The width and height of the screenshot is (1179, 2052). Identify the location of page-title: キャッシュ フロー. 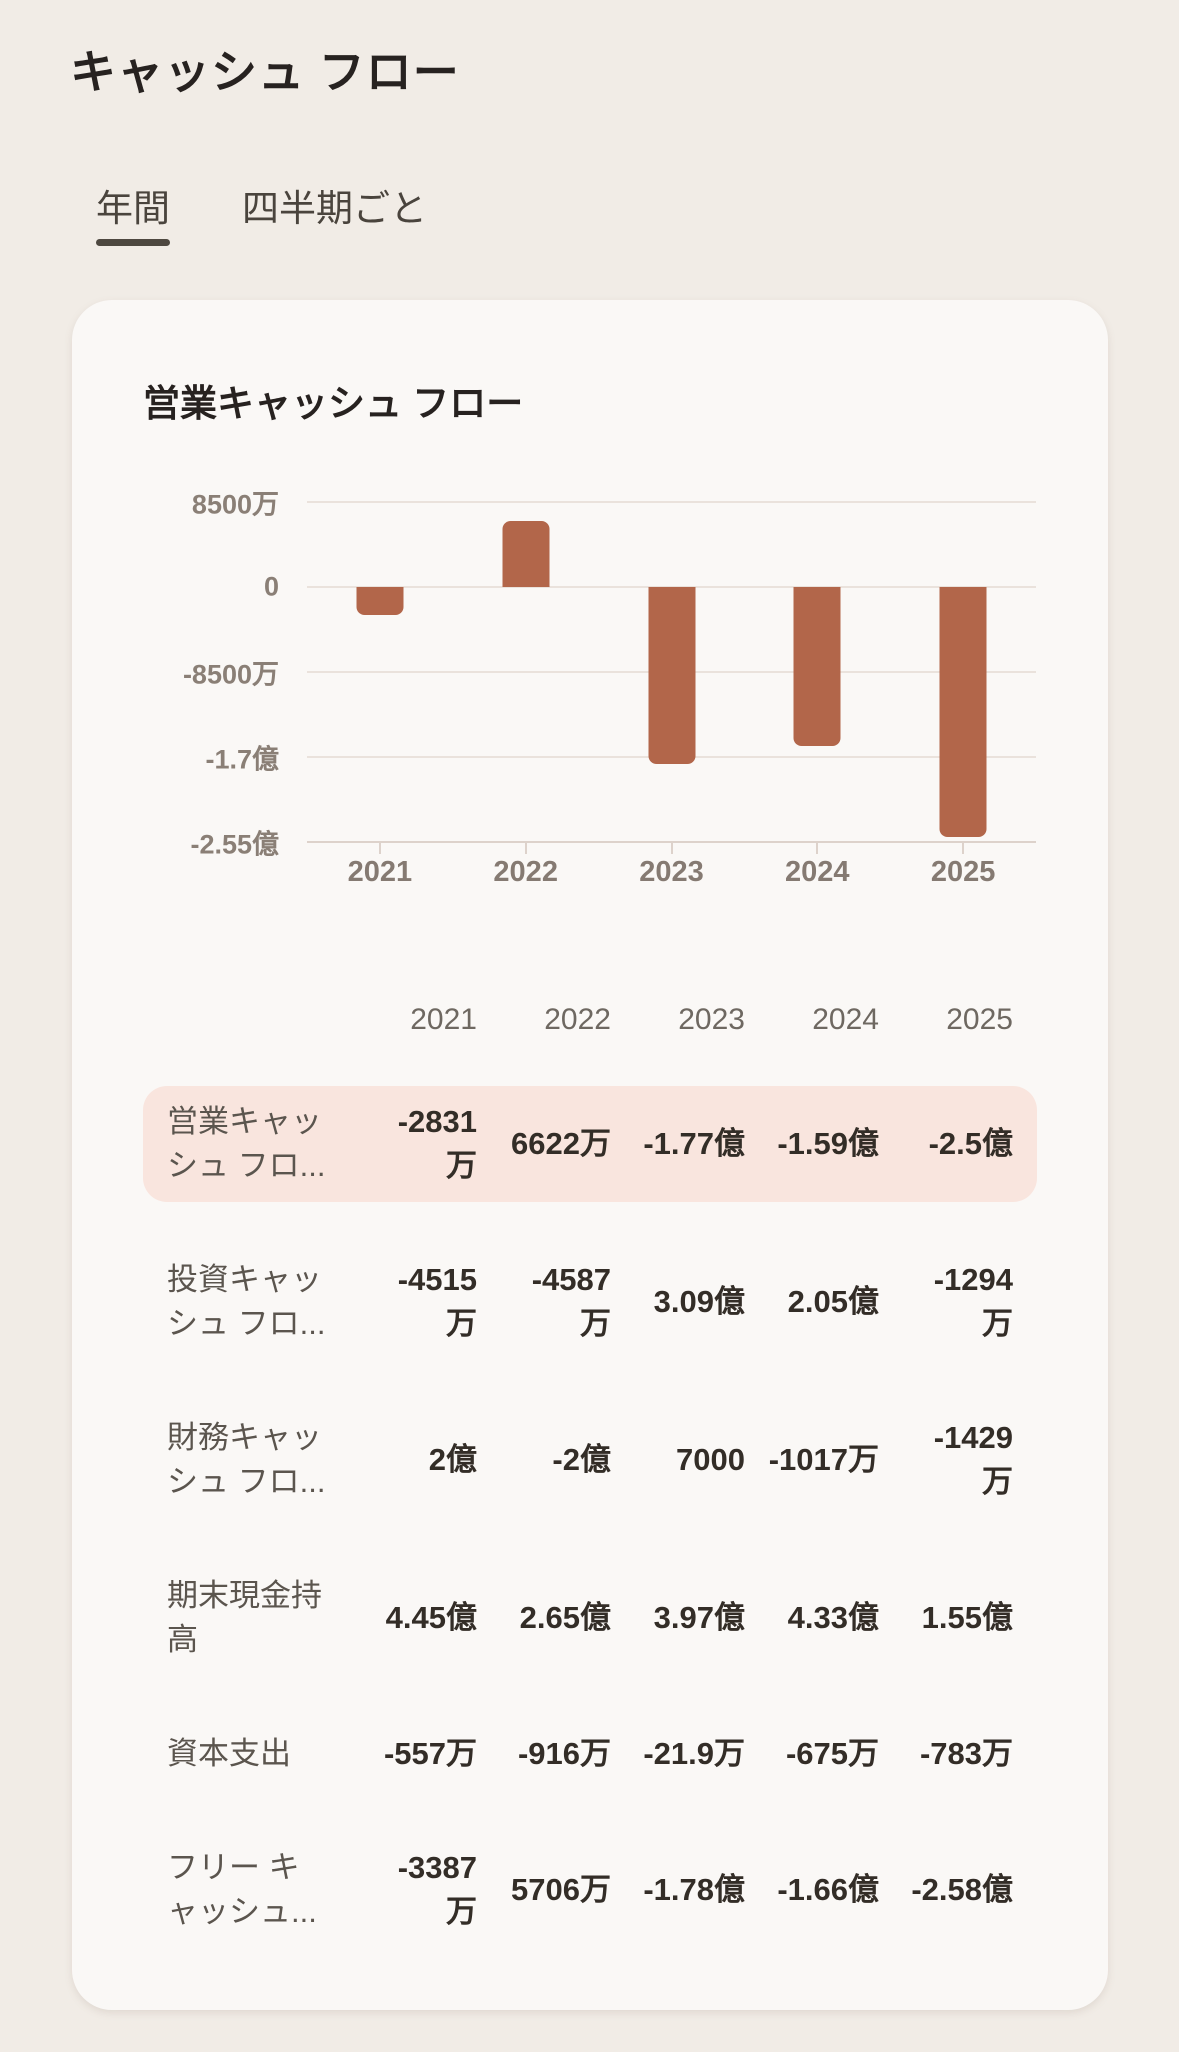
(265, 72).